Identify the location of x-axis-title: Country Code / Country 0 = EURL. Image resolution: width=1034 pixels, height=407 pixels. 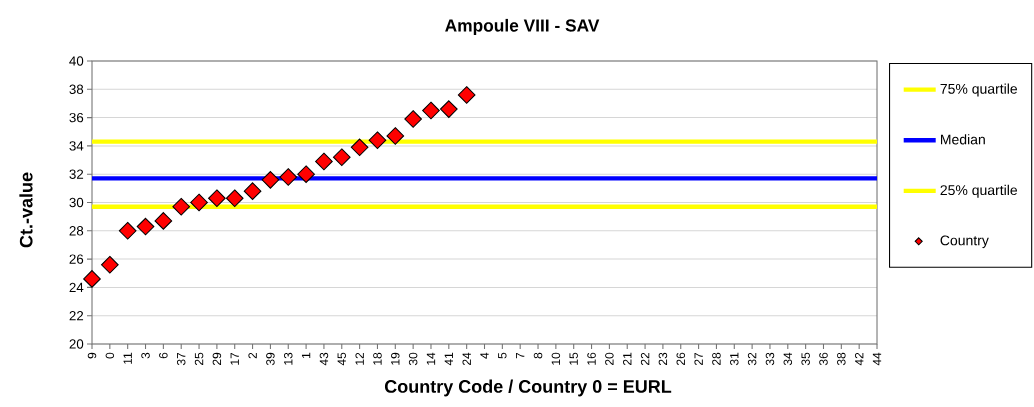
(528, 388).